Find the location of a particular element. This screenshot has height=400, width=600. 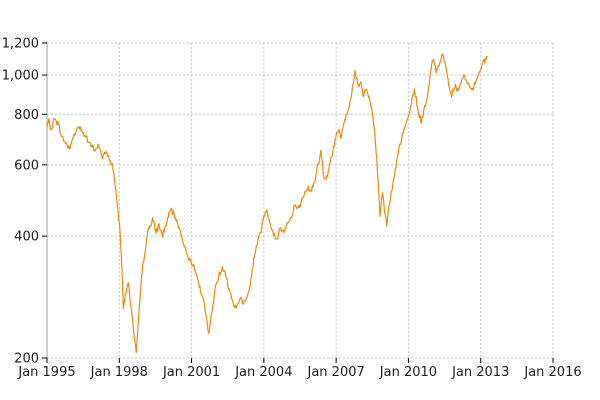

y-tick-label: 1,200 is located at coordinates (20, 44).